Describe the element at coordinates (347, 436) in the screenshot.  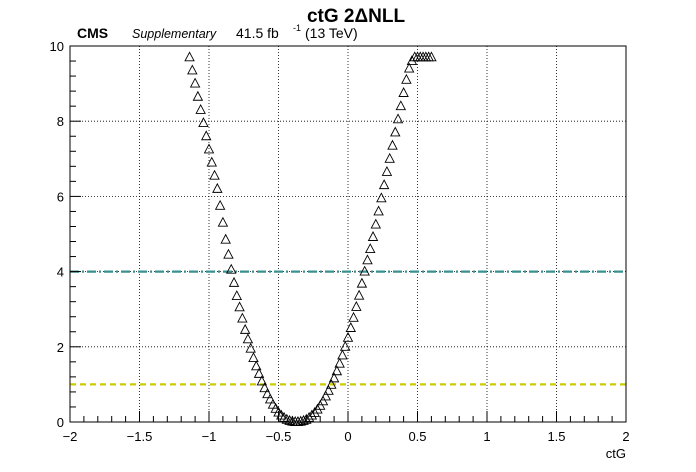
I see `x-tick-label: 0` at that location.